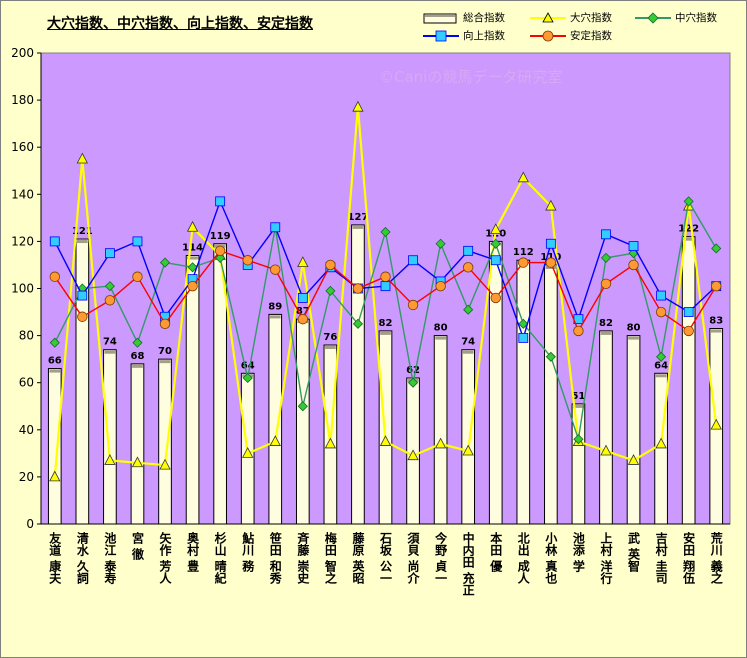 Image resolution: width=747 pixels, height=658 pixels. What do you see at coordinates (386, 558) in the screenshot?
I see `x-category-label: 石坂 公一` at bounding box center [386, 558].